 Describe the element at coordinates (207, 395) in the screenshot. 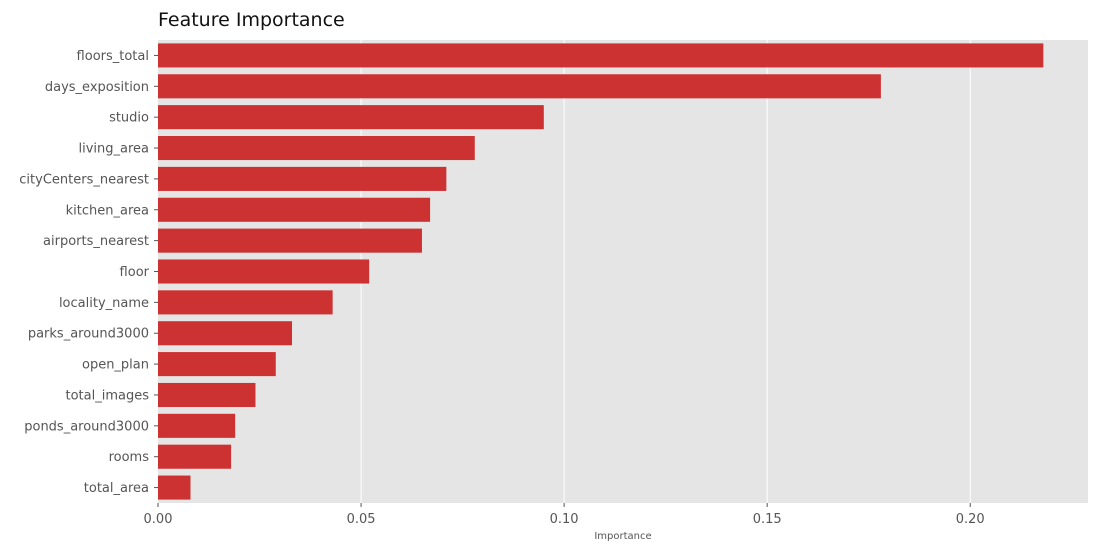

I see `bar-total_images` at that location.